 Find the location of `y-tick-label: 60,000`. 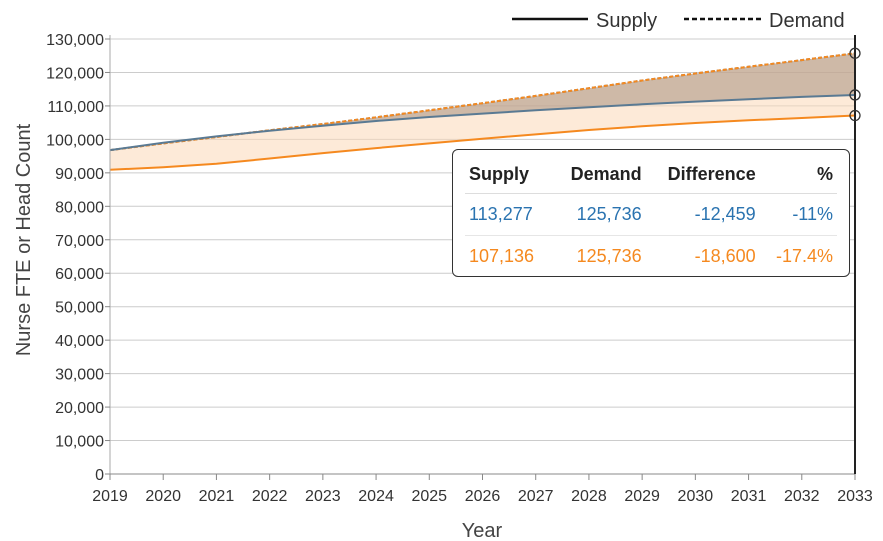

y-tick-label: 60,000 is located at coordinates (79, 274).